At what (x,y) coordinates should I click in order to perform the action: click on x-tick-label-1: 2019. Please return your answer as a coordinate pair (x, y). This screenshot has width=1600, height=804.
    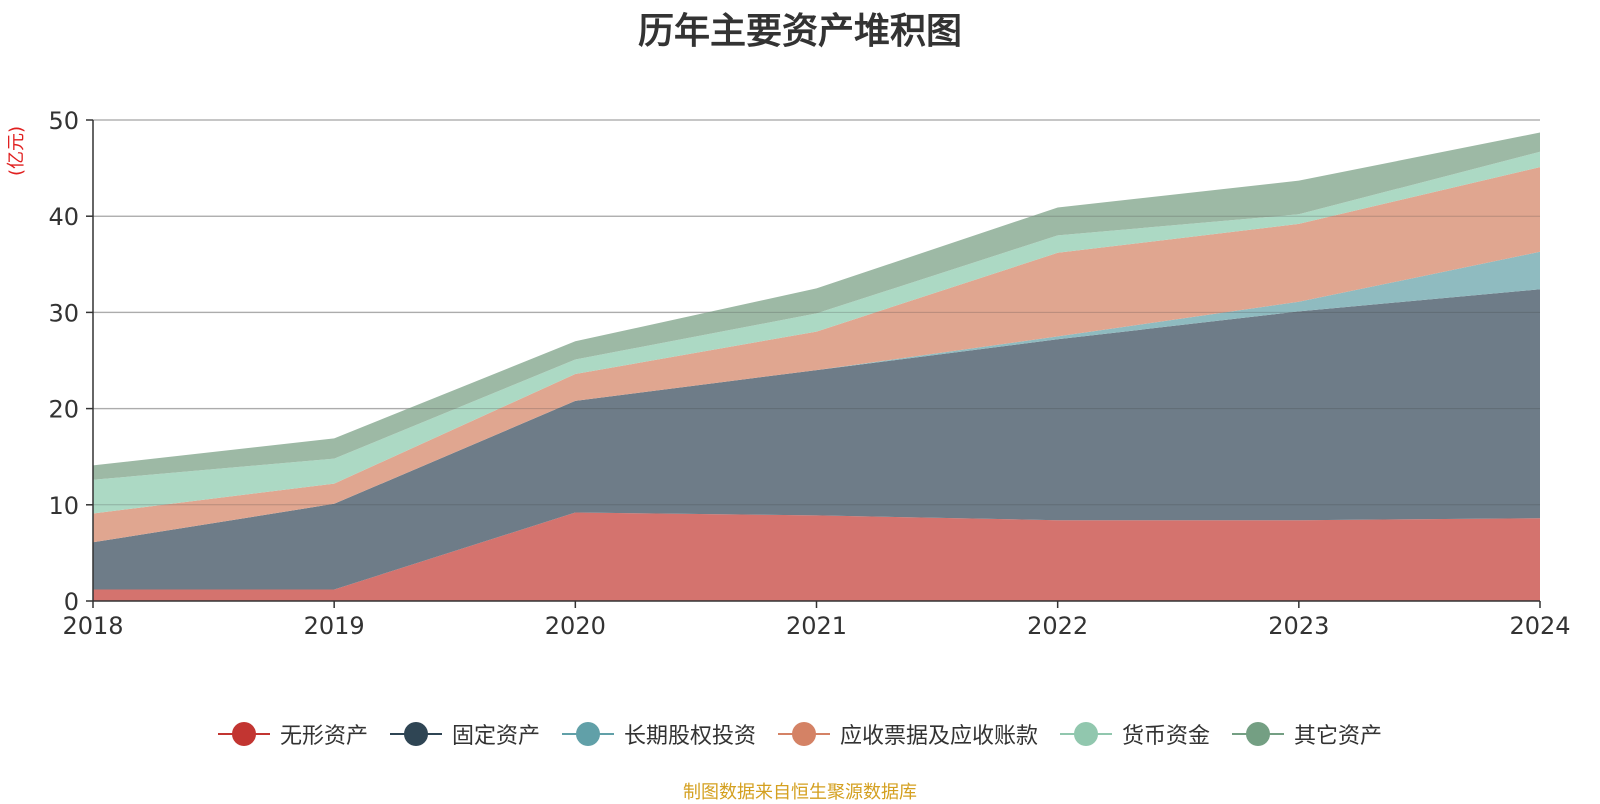
    Looking at the image, I should click on (334, 626).